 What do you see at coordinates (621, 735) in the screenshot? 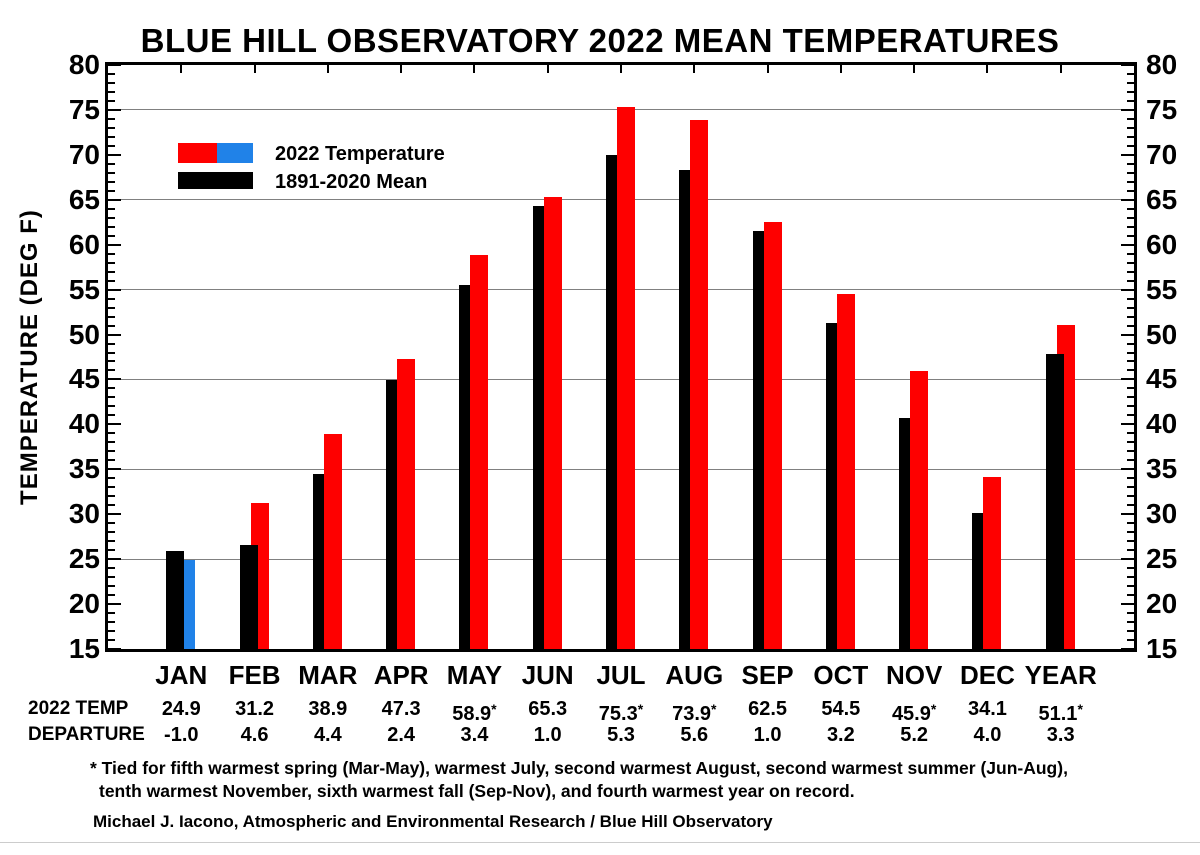
I see `table-cell-departure-jul: 5.3` at bounding box center [621, 735].